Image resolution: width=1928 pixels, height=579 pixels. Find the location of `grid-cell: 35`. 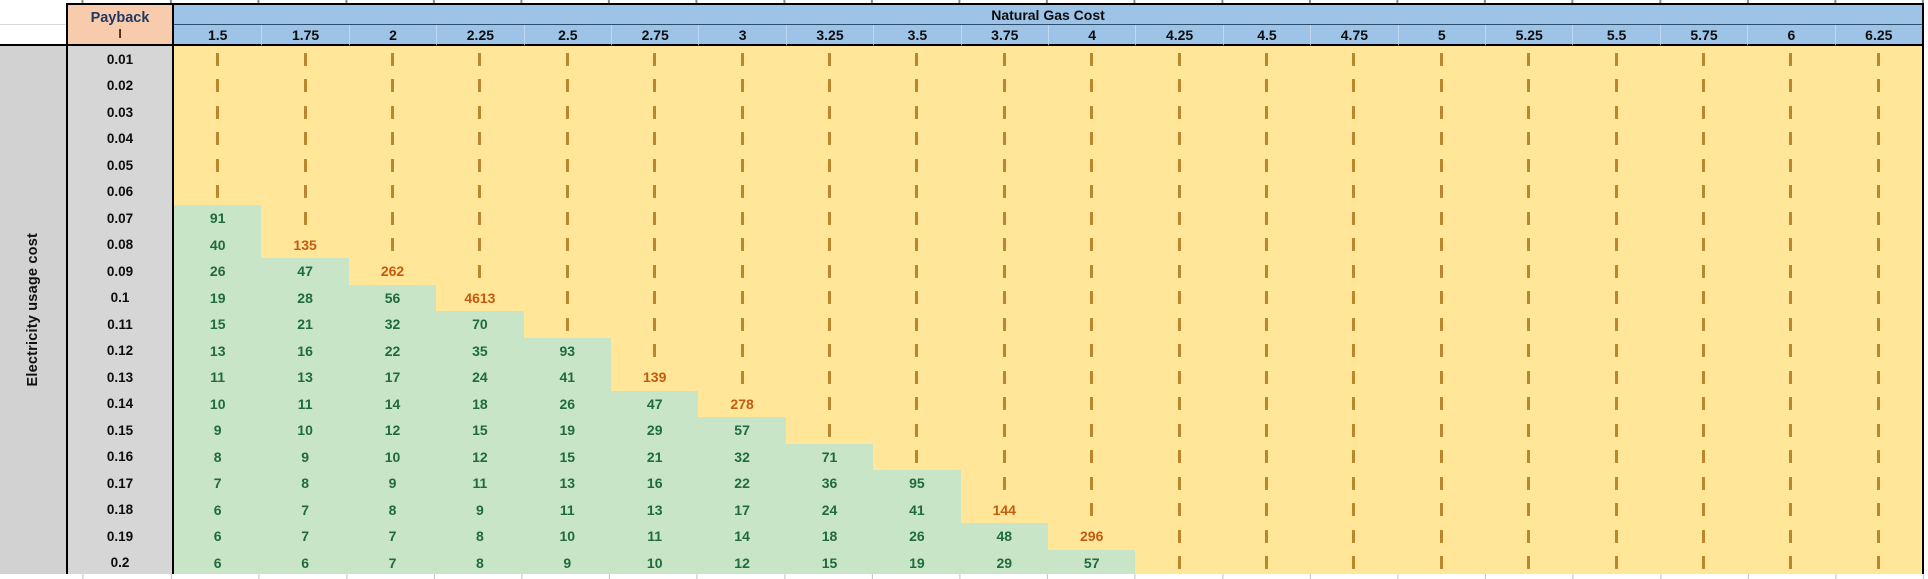

grid-cell: 35 is located at coordinates (480, 350).